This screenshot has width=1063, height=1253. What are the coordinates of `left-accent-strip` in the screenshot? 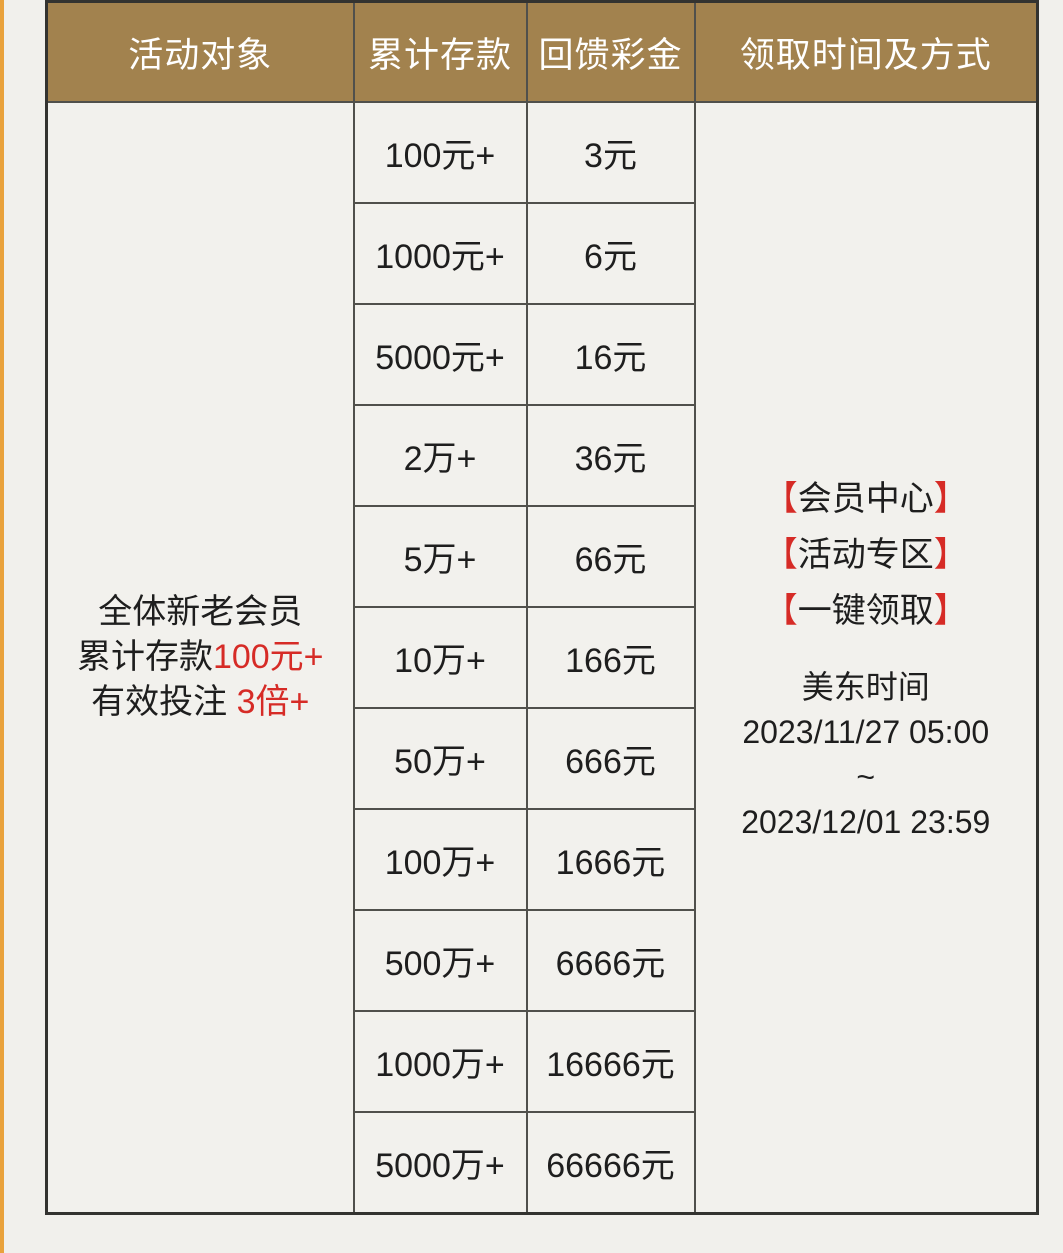 It's located at (2, 626).